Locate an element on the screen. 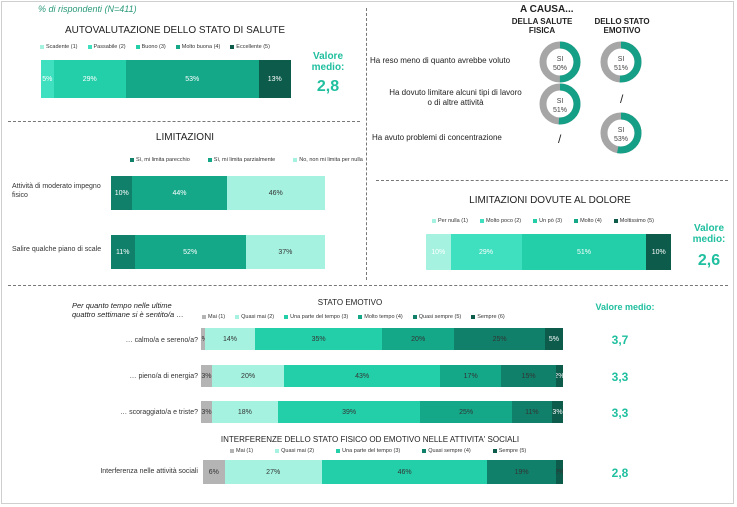 Image resolution: width=737 pixels, height=507 pixels. legend-item: Molto tempo (4) is located at coordinates (380, 317).